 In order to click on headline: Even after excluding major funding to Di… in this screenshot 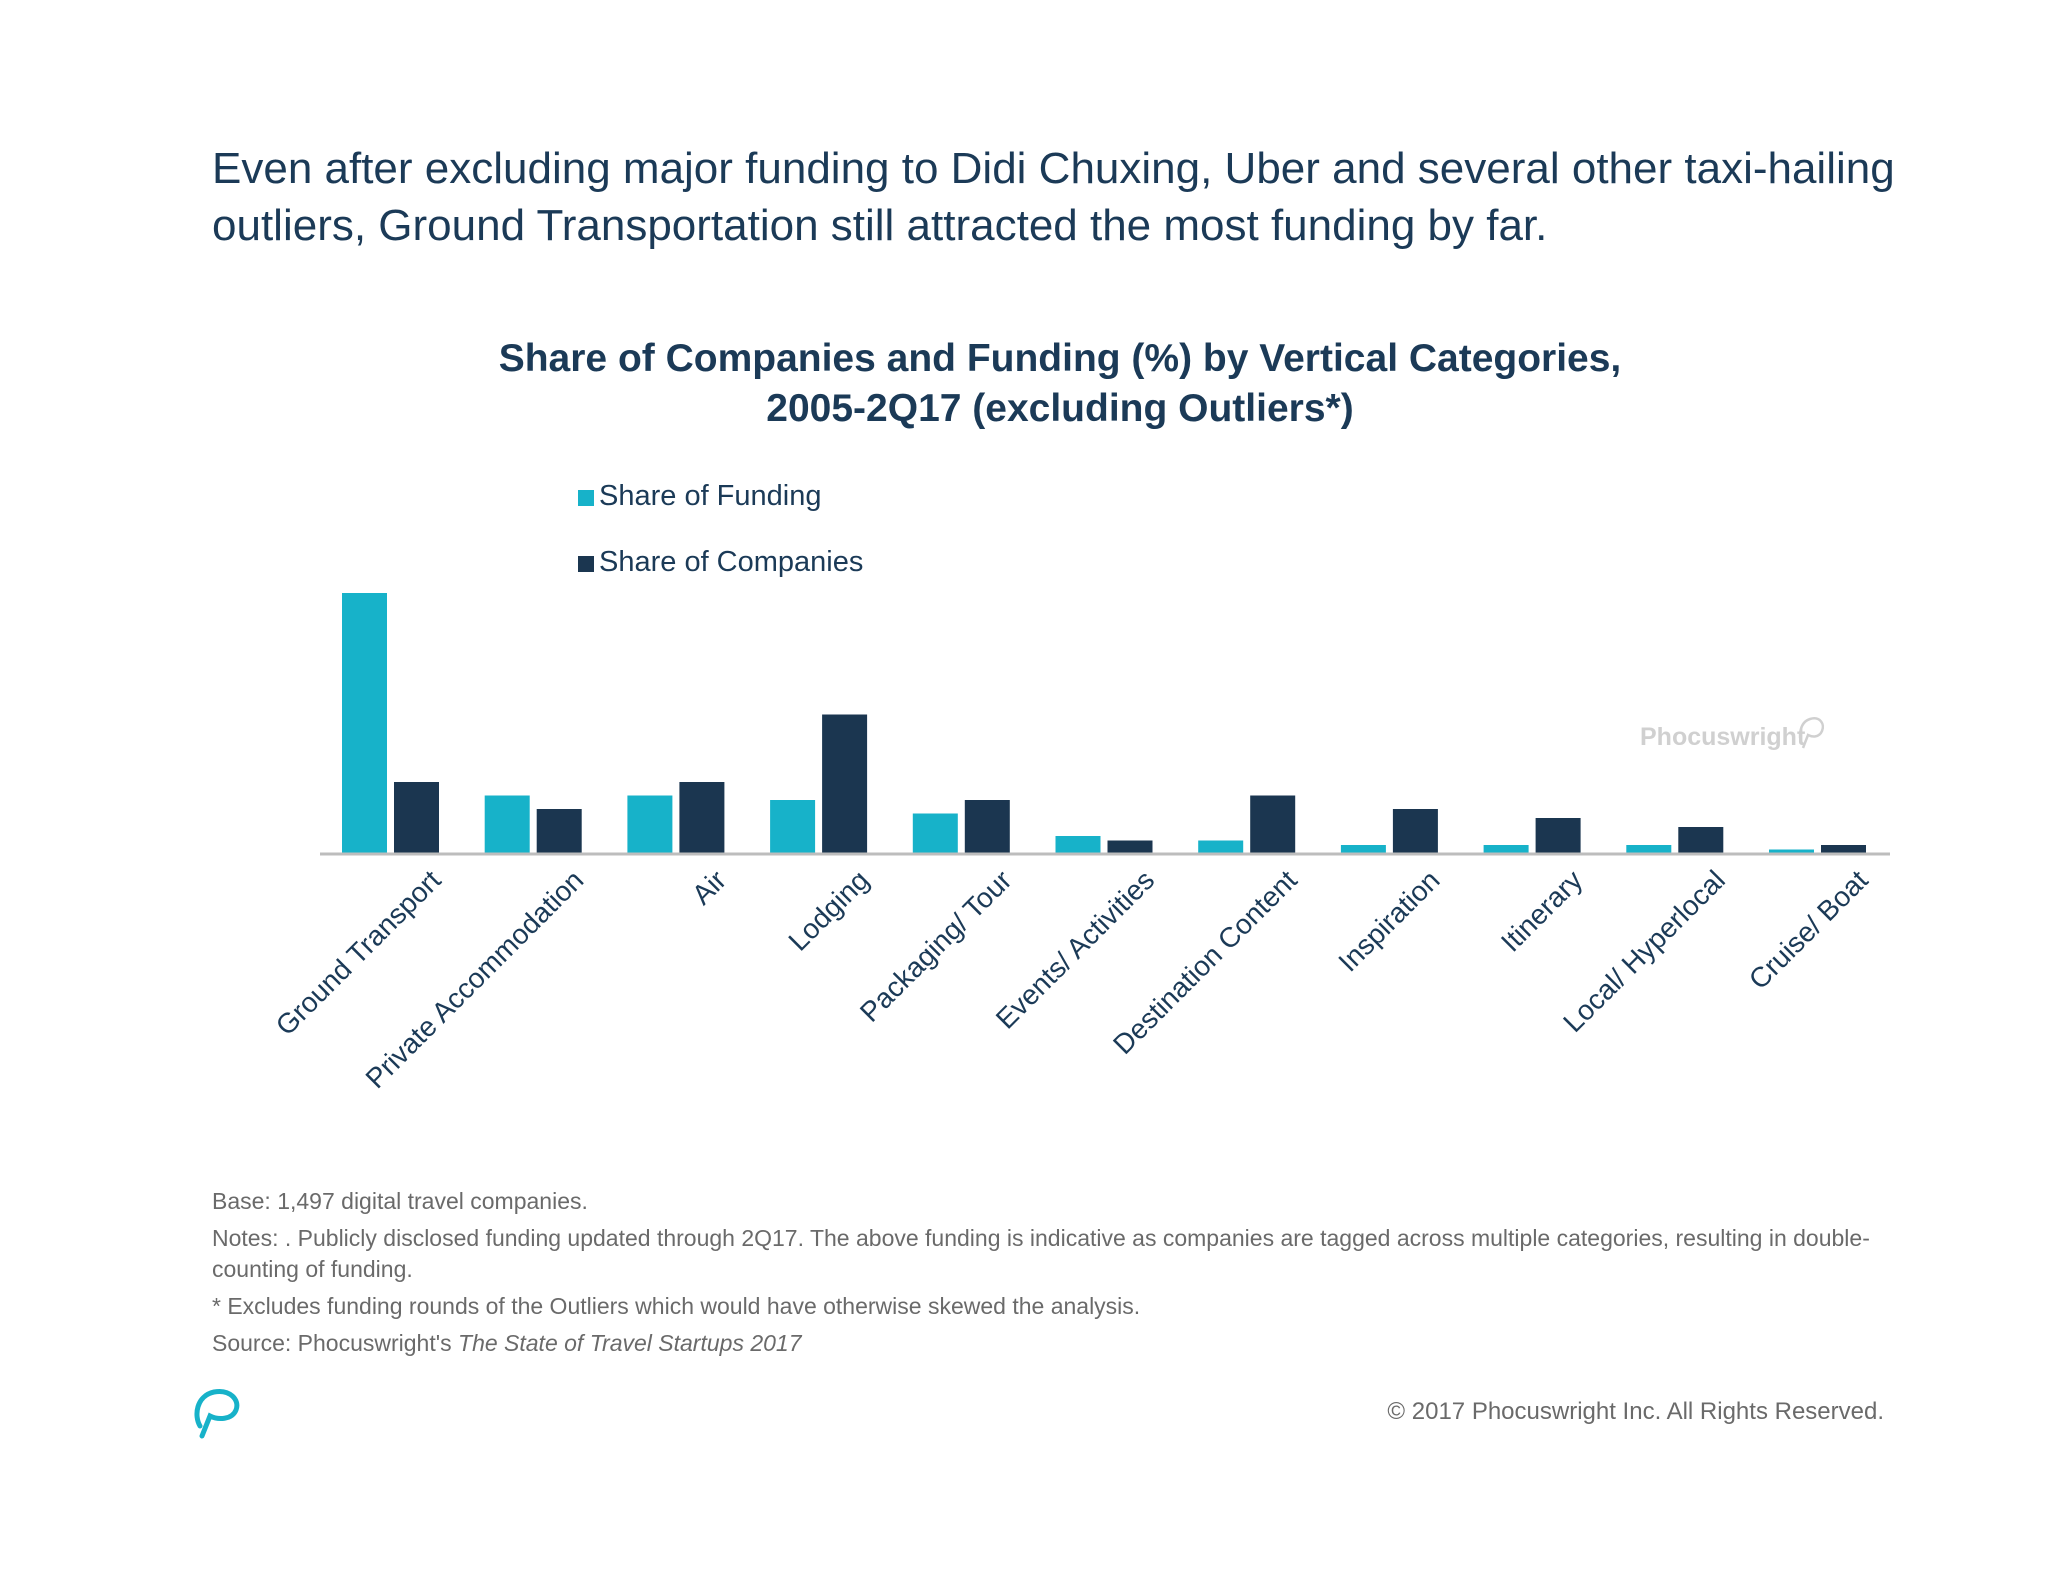, I will do `click(1053, 197)`.